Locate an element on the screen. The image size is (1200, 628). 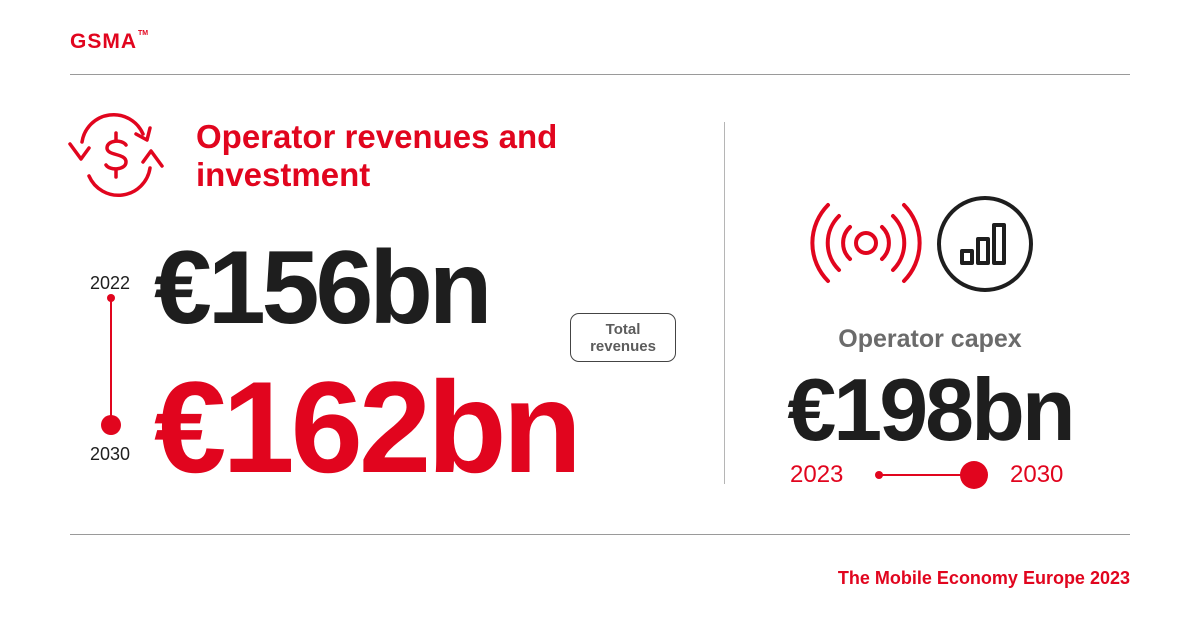
total-revenues-badge: Total revenues is located at coordinates (623, 337).